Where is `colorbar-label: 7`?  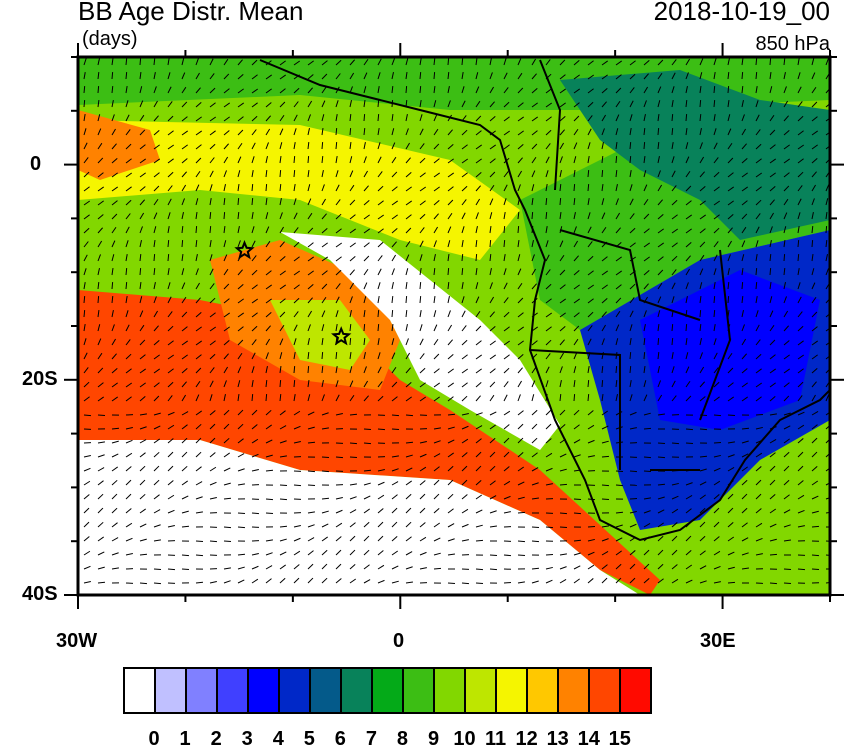 colorbar-label: 7 is located at coordinates (371, 739).